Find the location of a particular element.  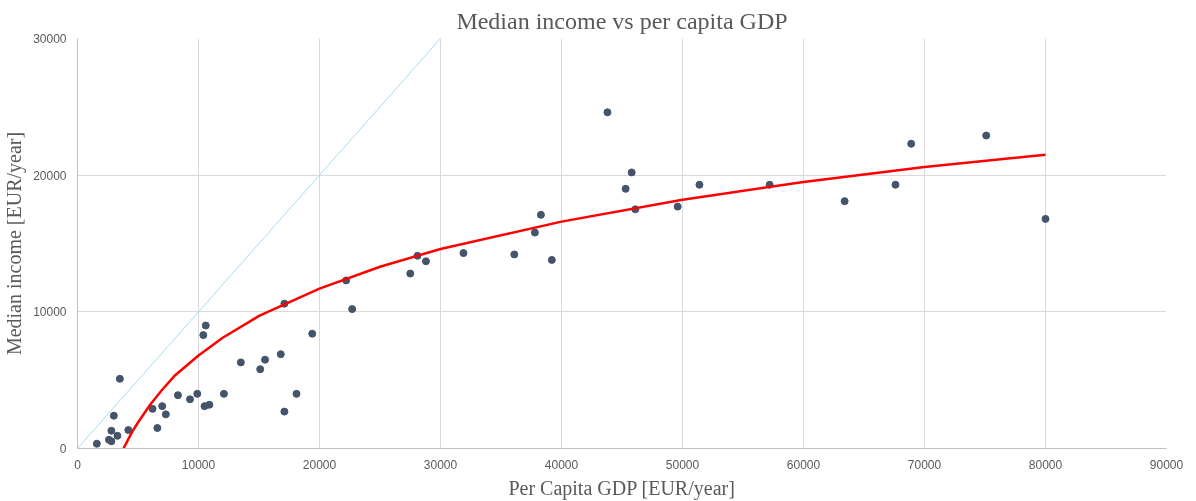

x-tick-label: 10000 is located at coordinates (198, 464).